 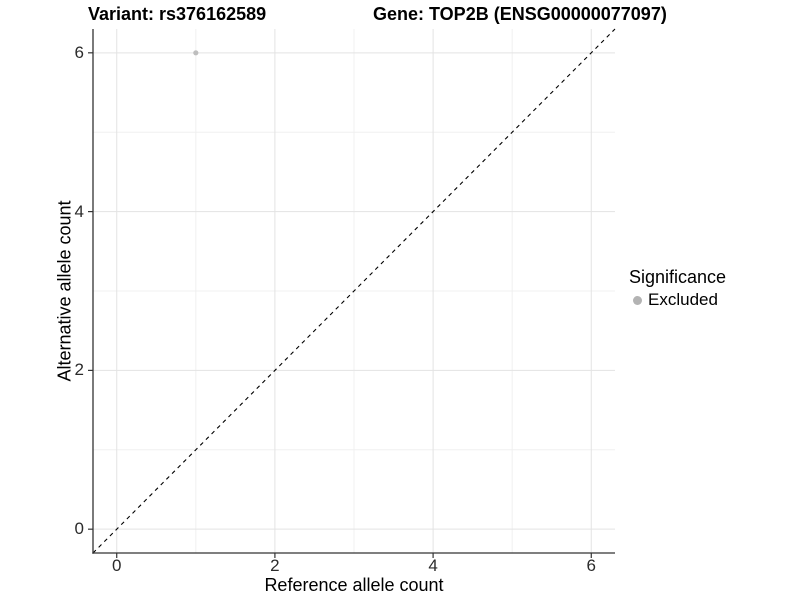 I want to click on legend-entries: Excluded, so click(x=677, y=300).